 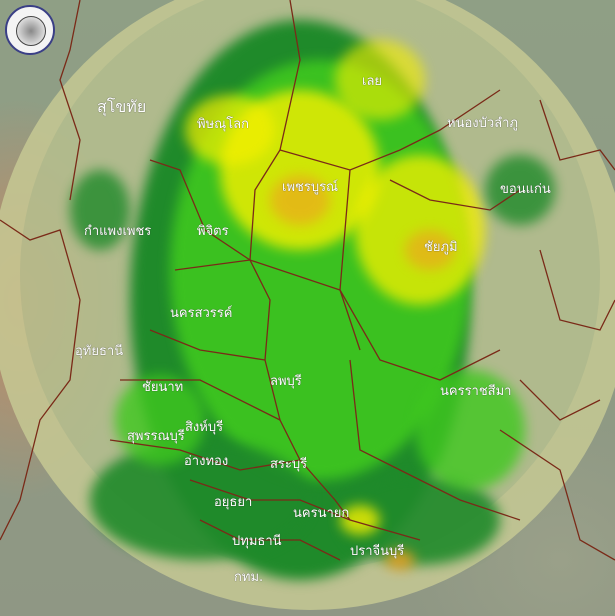 What do you see at coordinates (257, 541) in the screenshot?
I see `province-label: ปทุมธานี` at bounding box center [257, 541].